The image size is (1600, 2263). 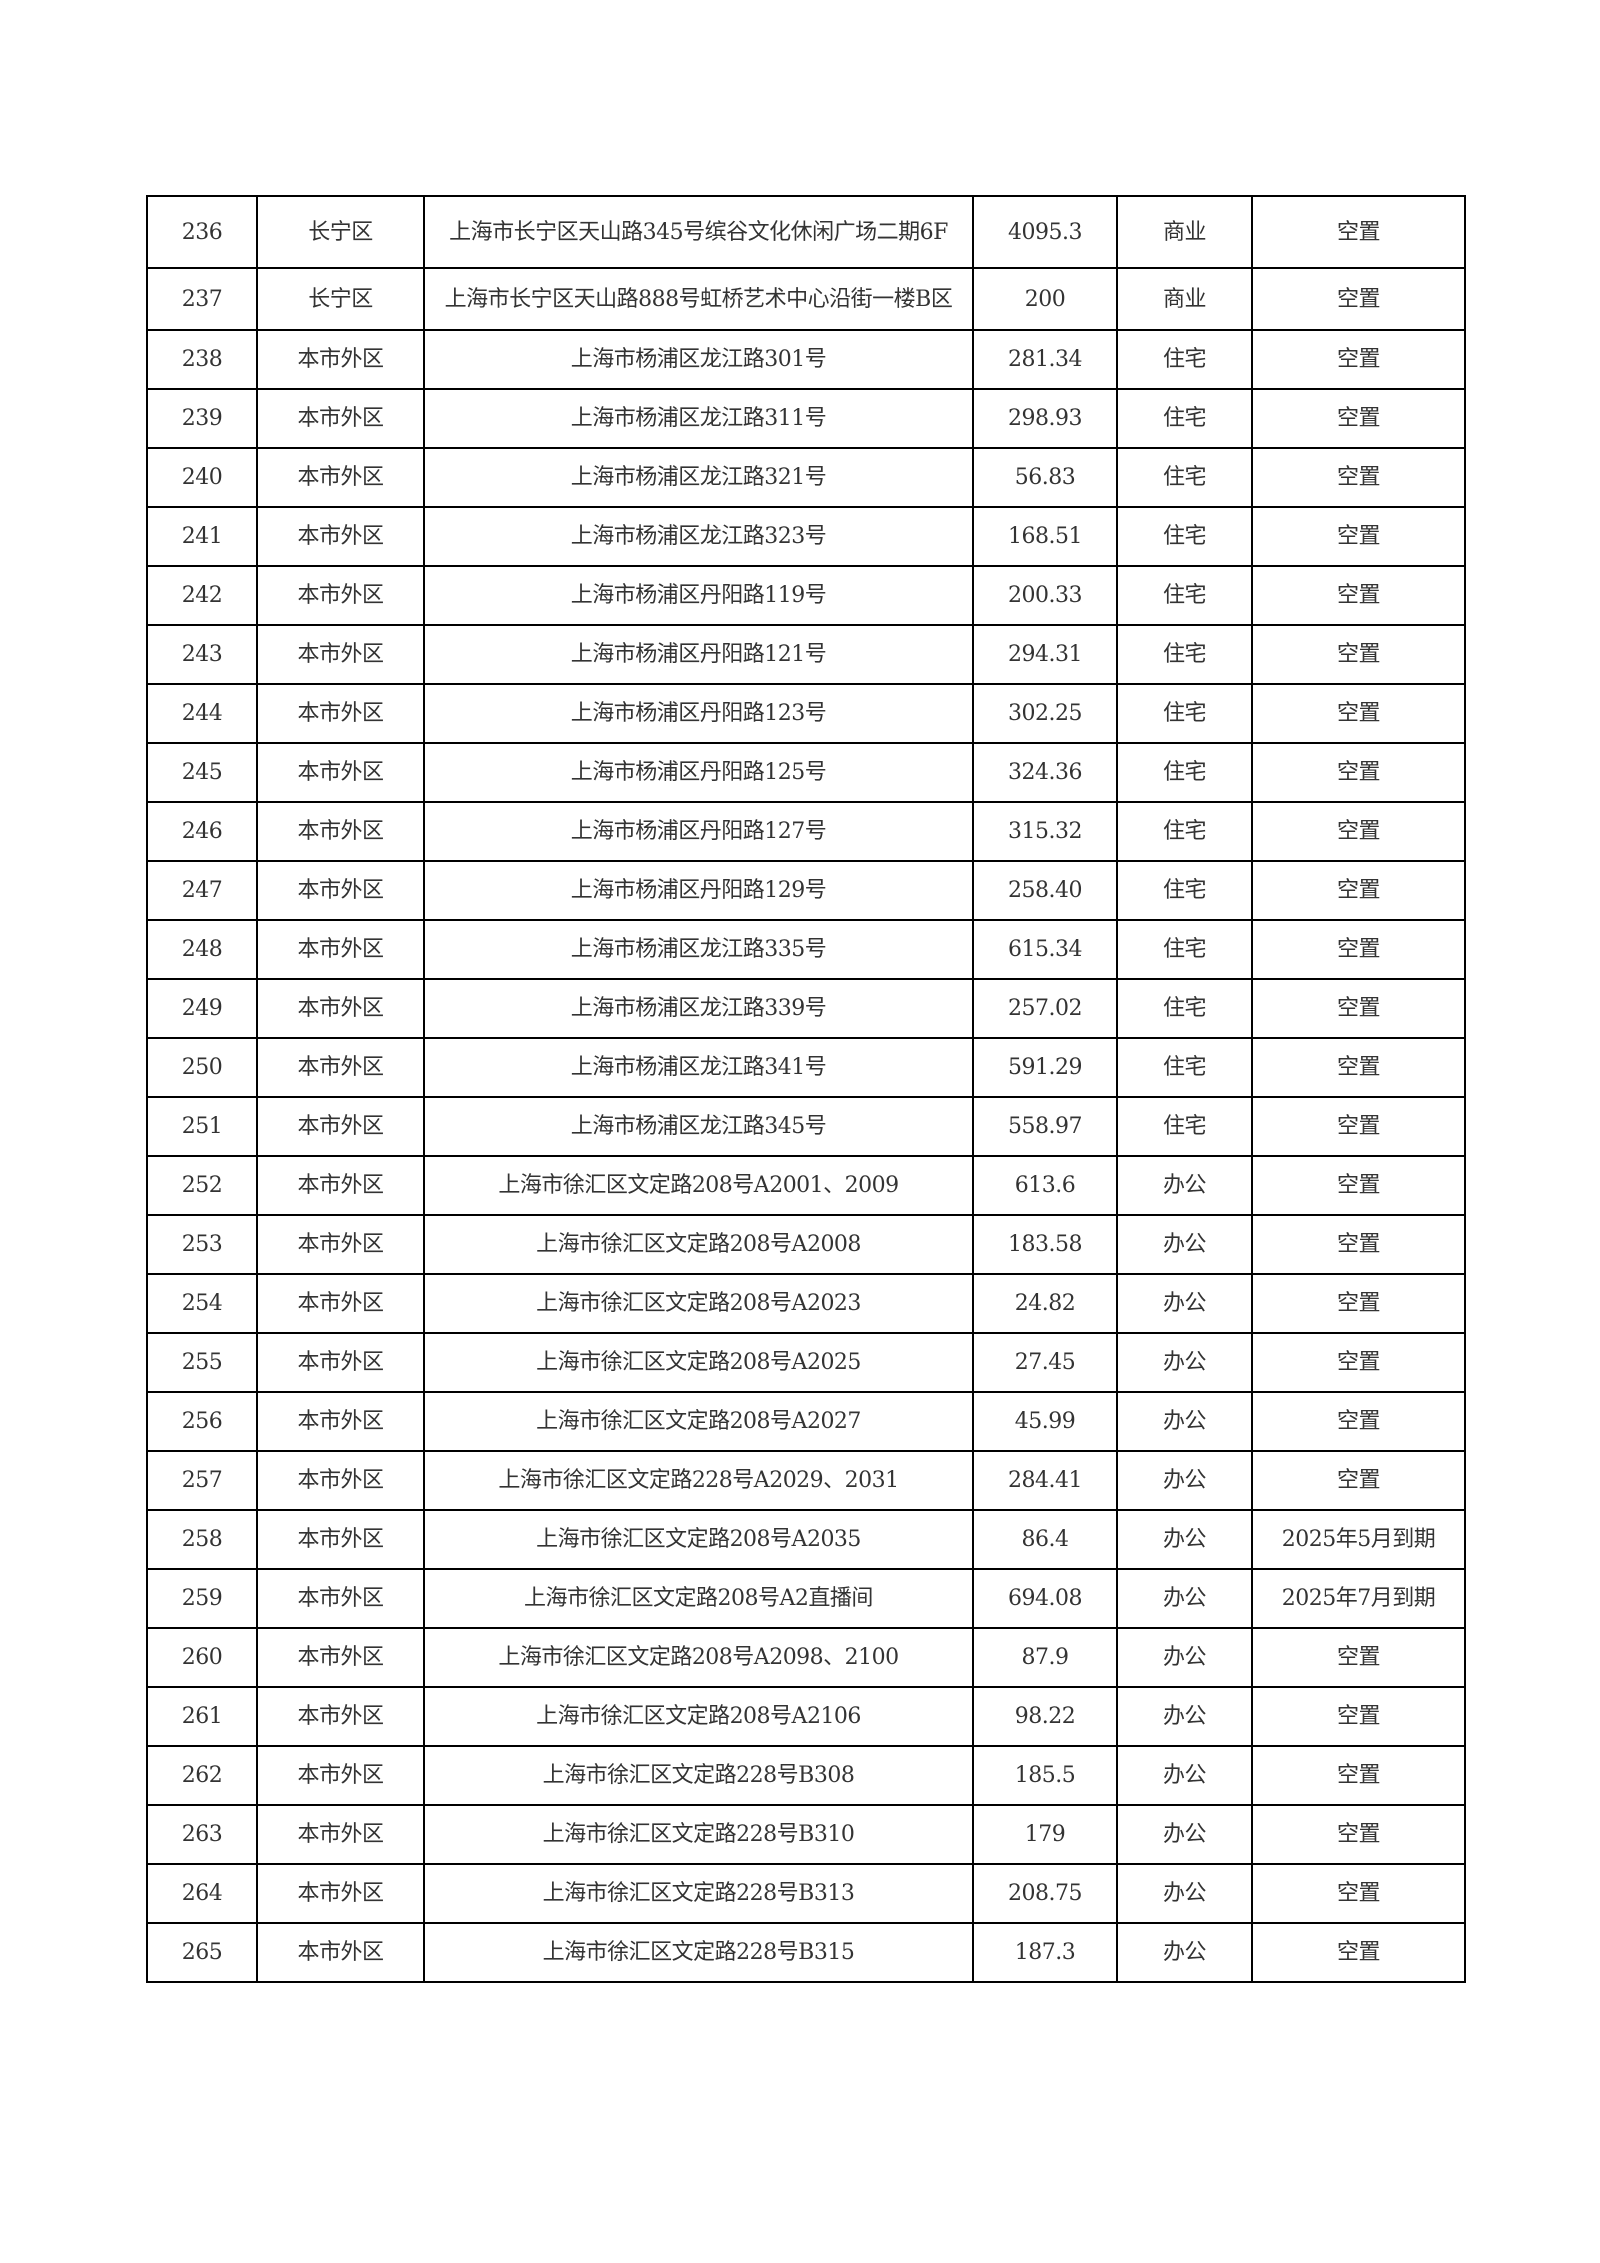 I want to click on cell-row-number: 262, so click(x=202, y=1775).